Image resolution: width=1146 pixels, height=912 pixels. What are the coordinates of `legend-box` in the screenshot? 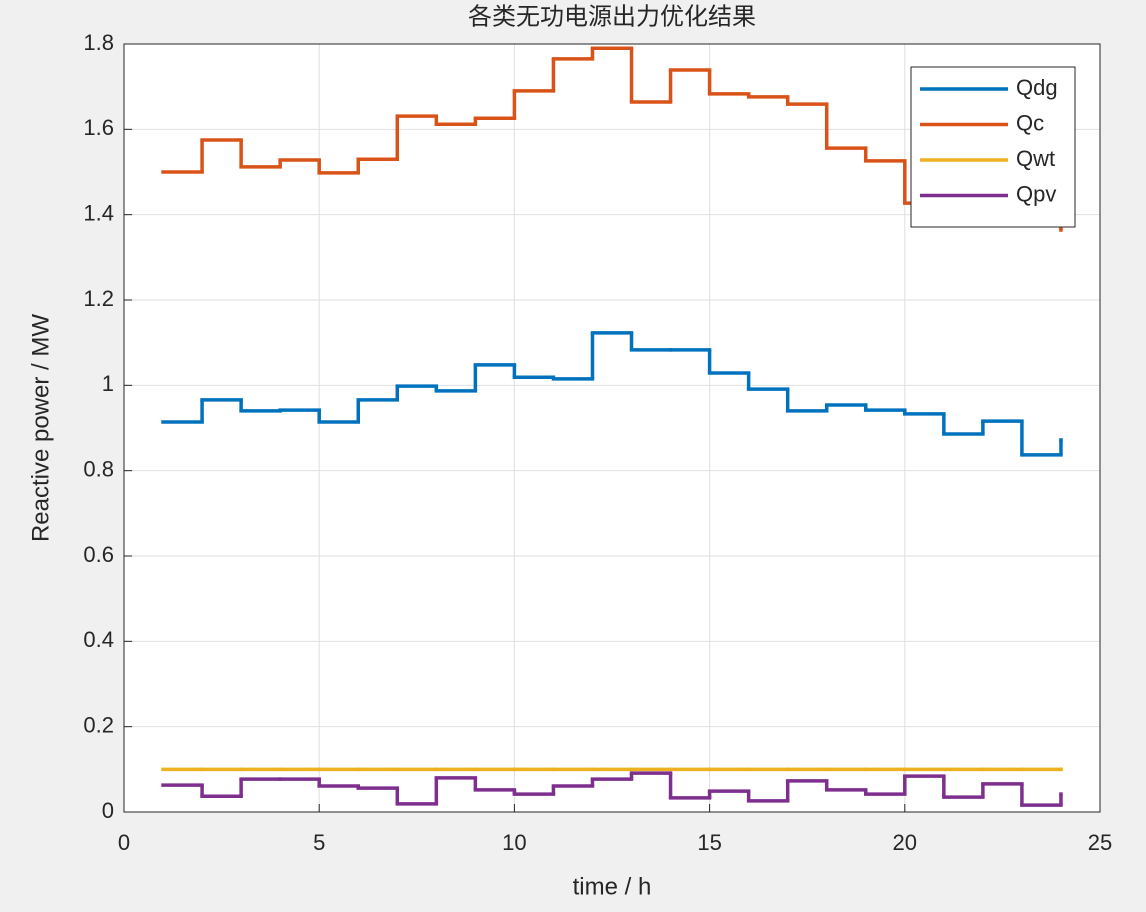 It's located at (993, 147).